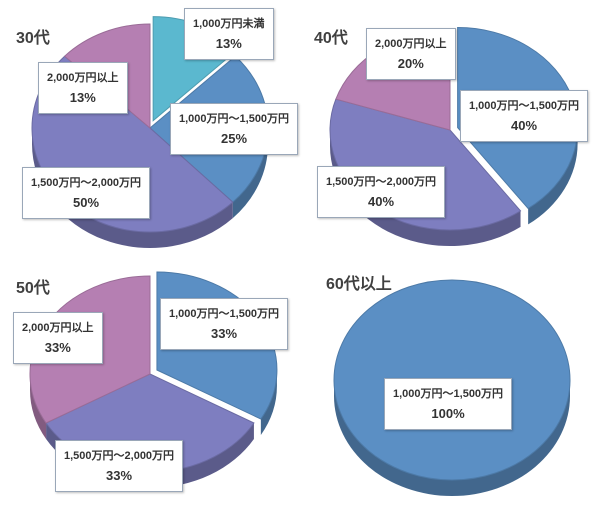 This screenshot has height=518, width=600. Describe the element at coordinates (119, 466) in the screenshot. I see `slice-label: 1,500万円～2,000万円 33%` at that location.